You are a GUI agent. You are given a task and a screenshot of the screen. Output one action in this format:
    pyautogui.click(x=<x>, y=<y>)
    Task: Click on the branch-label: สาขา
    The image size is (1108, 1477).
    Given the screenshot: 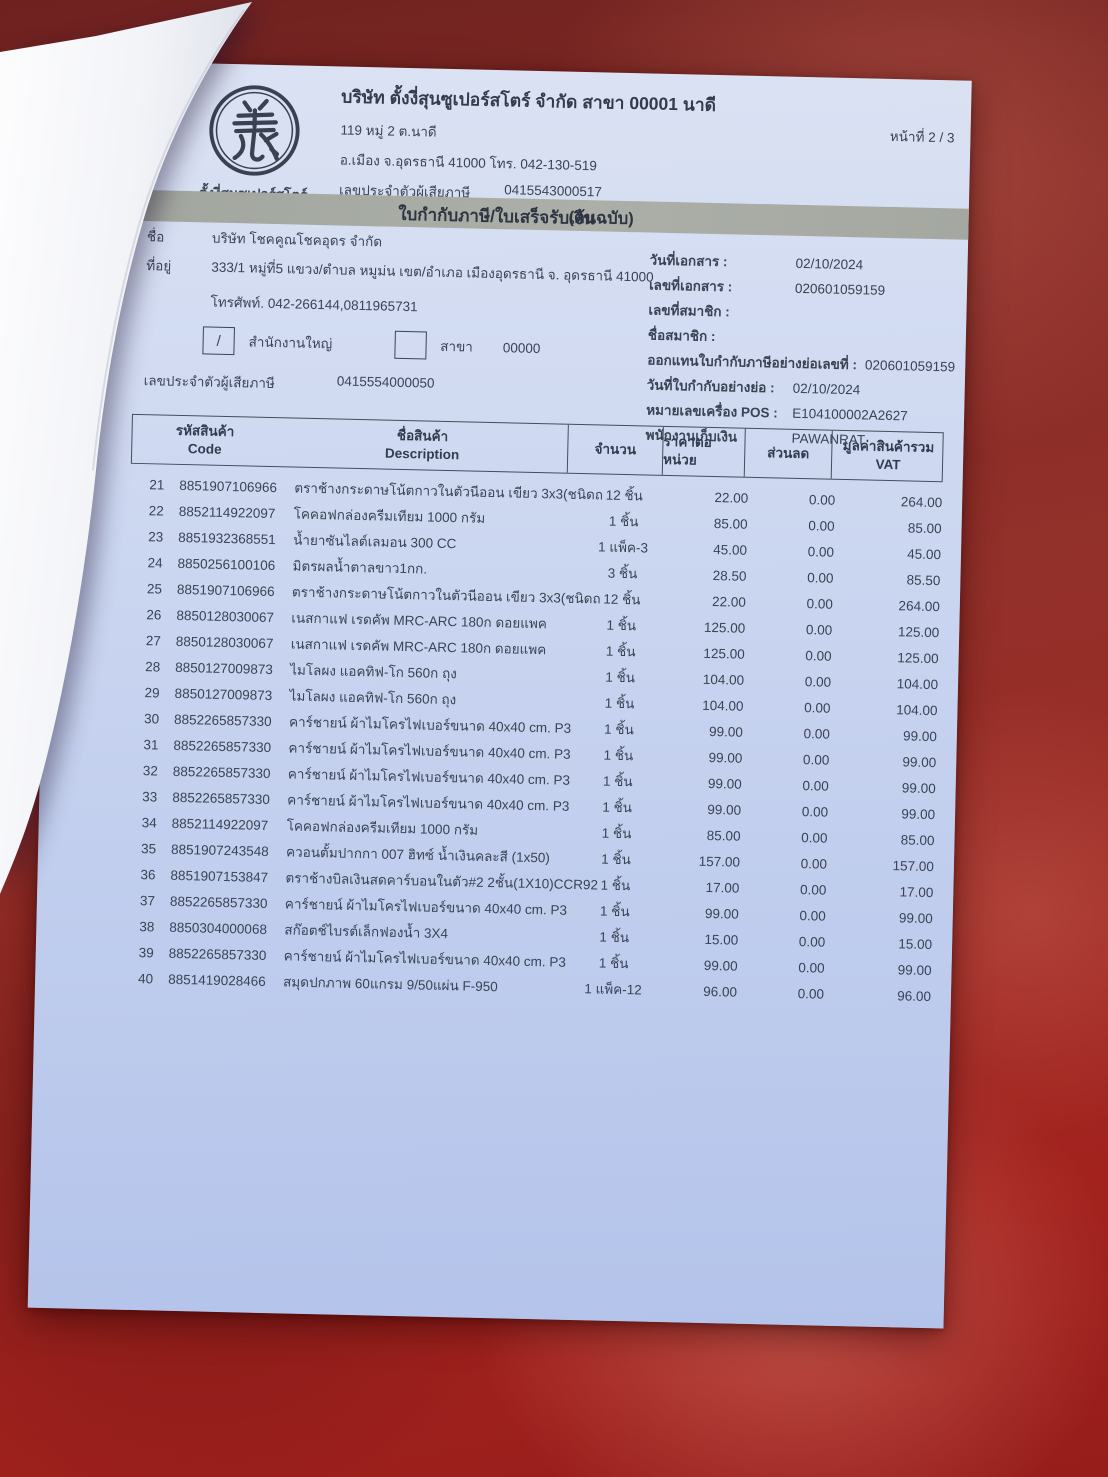 What is the action you would take?
    pyautogui.click(x=457, y=346)
    